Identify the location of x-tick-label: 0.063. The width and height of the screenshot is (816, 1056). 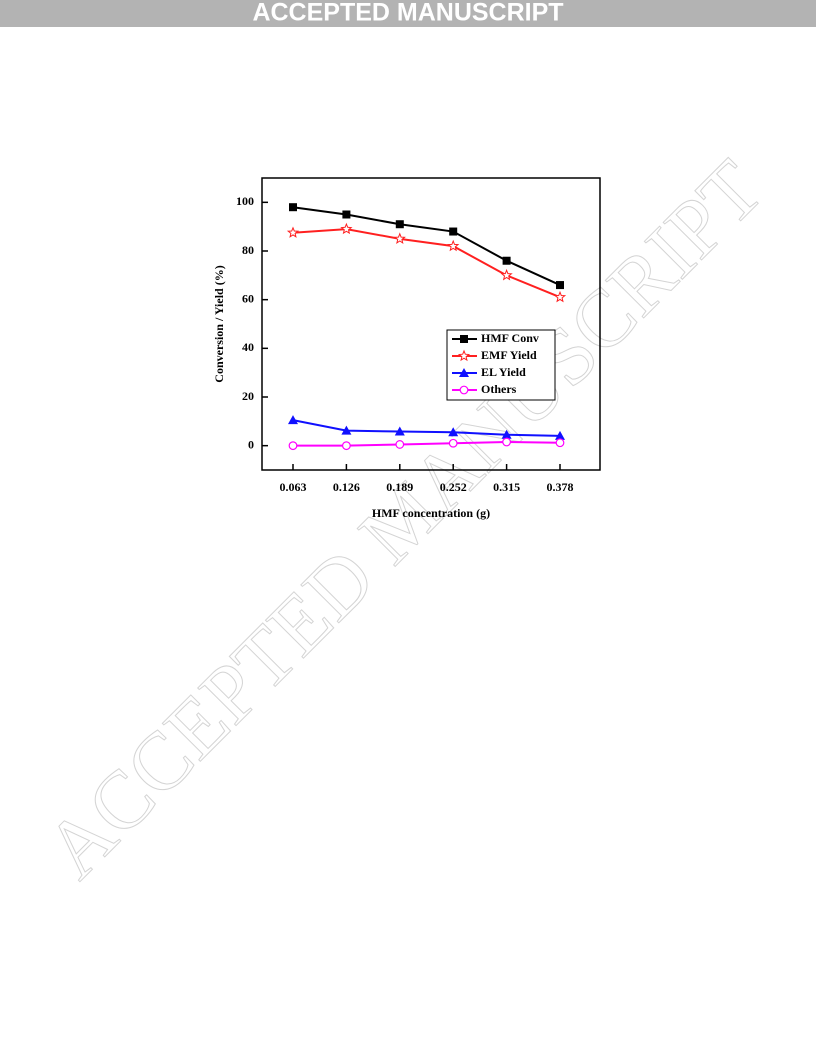
(293, 487).